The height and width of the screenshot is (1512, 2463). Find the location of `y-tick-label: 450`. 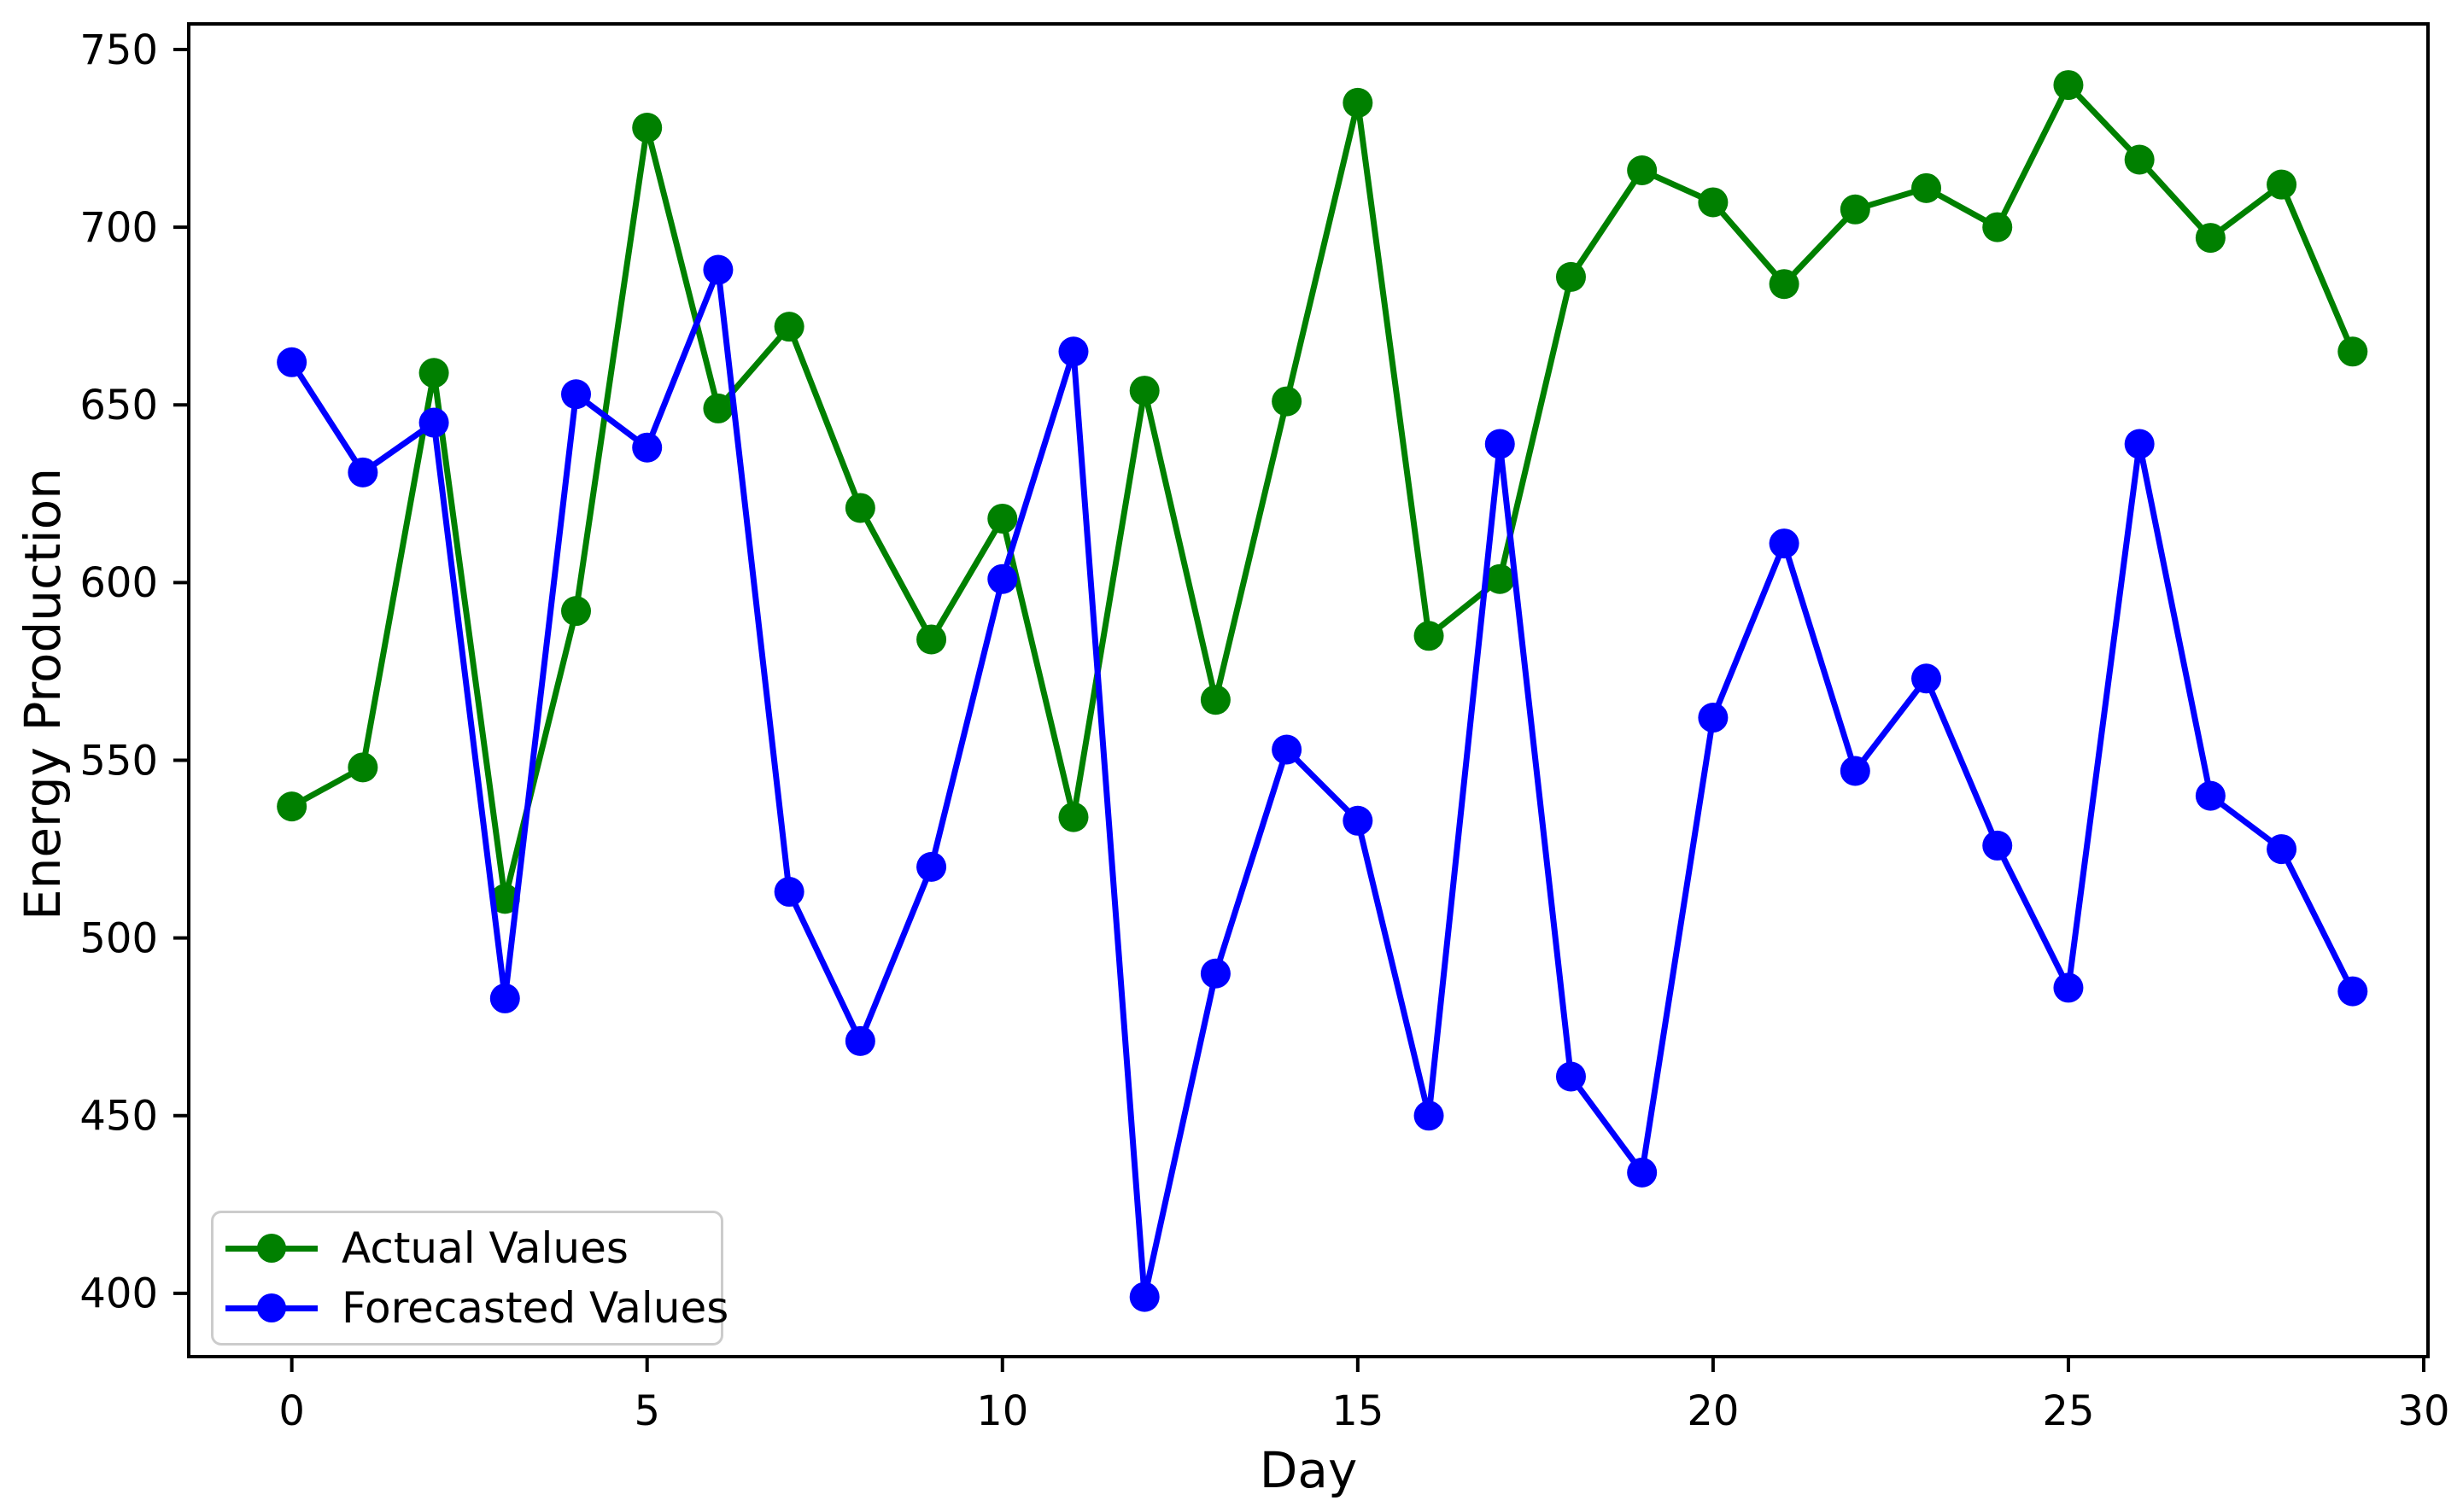

y-tick-label: 450 is located at coordinates (118, 1117).